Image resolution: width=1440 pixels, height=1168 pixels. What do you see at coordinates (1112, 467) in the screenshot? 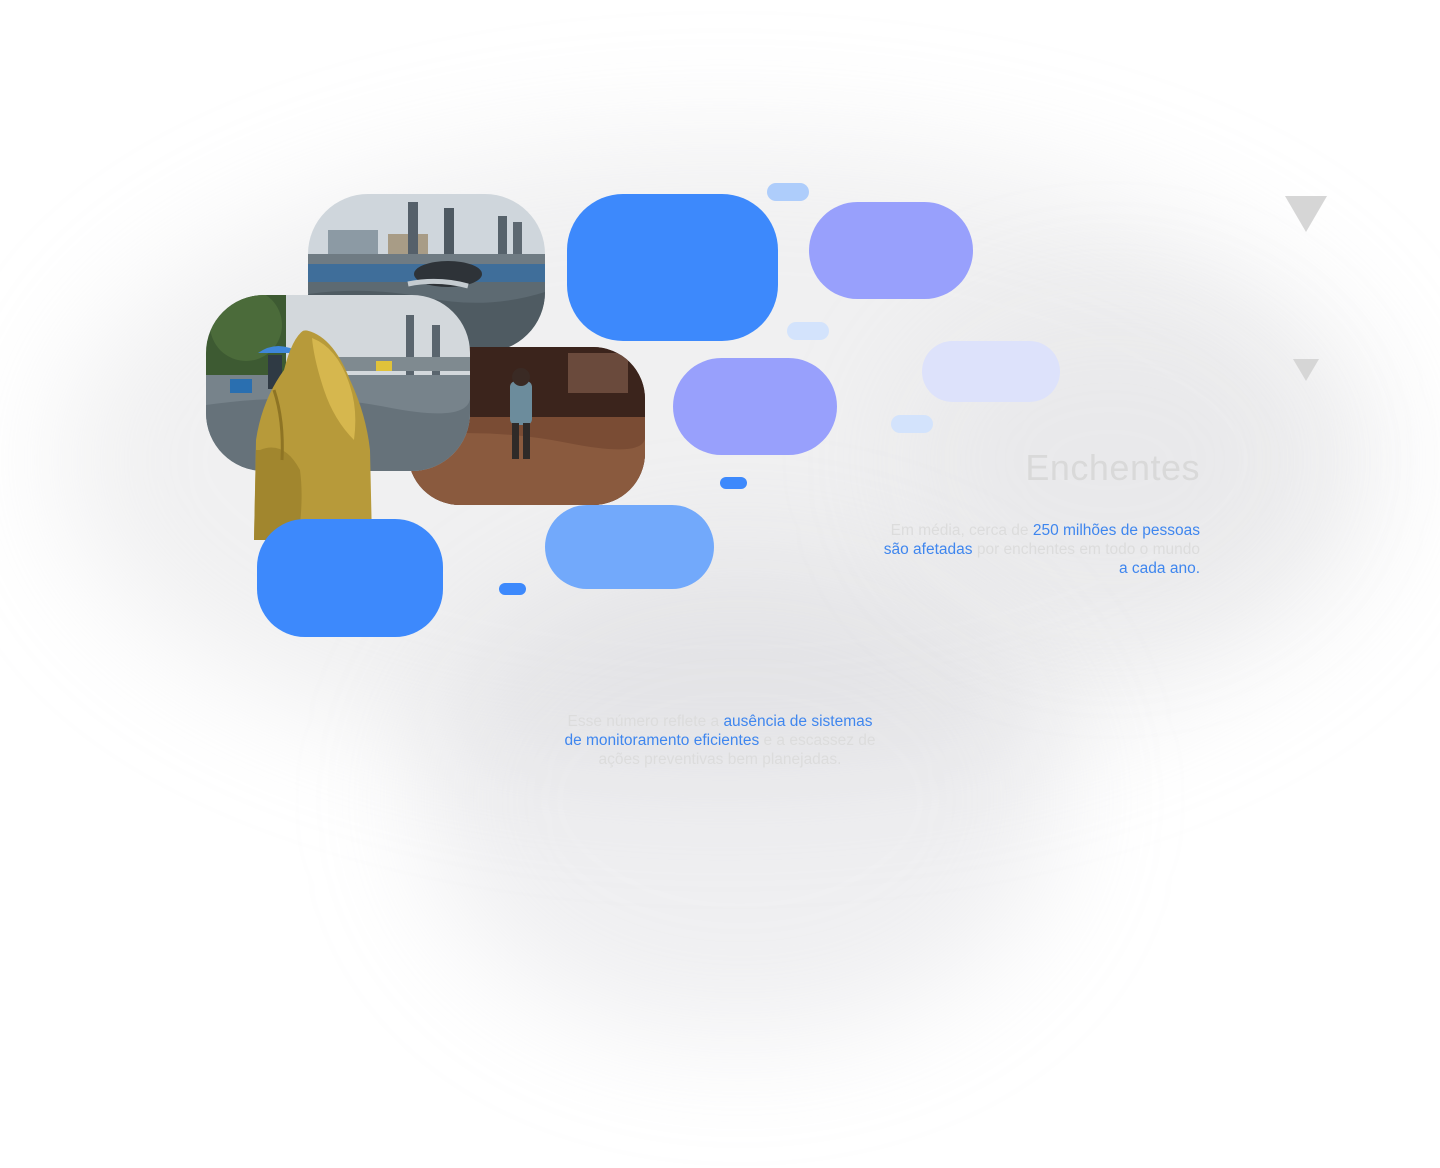
I see `section-title: Enchentes` at bounding box center [1112, 467].